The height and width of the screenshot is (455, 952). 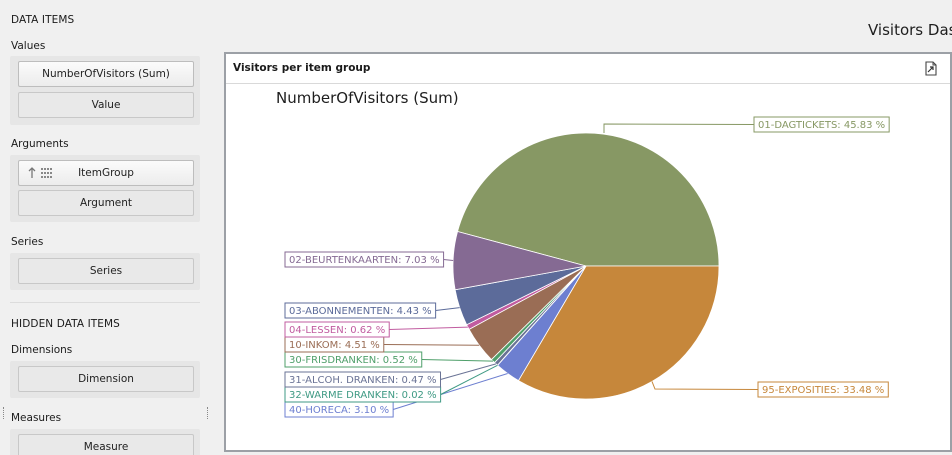 I want to click on chart-title: NumberOfVisitors (Sum), so click(x=367, y=98).